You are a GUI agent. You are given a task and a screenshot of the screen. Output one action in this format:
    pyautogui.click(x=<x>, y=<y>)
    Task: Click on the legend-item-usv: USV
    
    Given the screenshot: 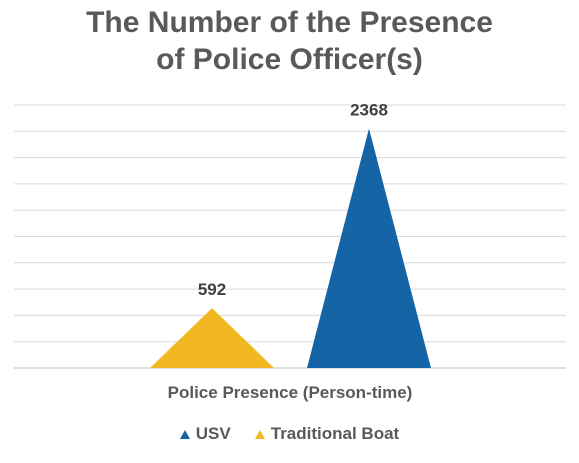 What is the action you would take?
    pyautogui.click(x=205, y=434)
    